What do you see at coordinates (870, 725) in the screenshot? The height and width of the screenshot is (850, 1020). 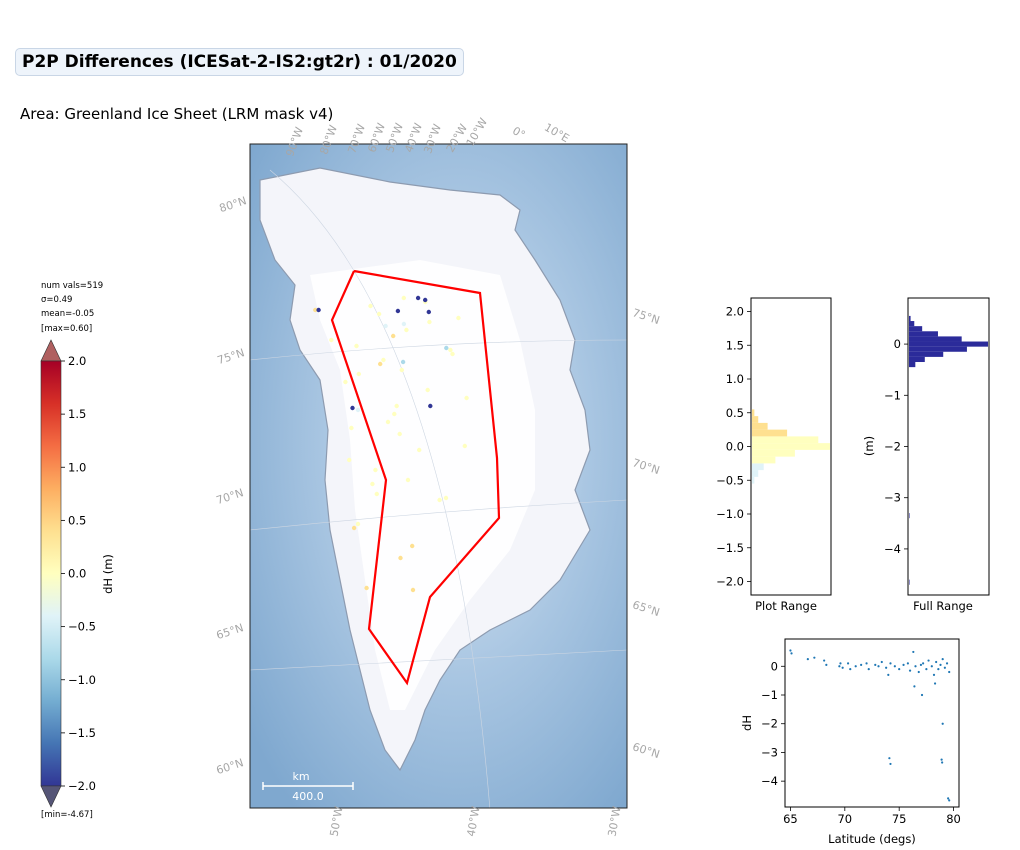 I see `scatter-points` at bounding box center [870, 725].